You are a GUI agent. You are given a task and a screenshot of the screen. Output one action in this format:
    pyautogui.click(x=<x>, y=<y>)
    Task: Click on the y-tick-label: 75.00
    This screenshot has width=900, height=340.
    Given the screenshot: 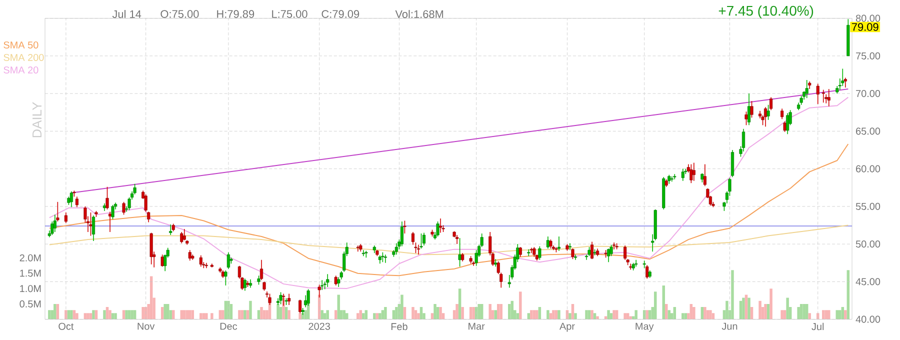 What is the action you would take?
    pyautogui.click(x=868, y=56)
    